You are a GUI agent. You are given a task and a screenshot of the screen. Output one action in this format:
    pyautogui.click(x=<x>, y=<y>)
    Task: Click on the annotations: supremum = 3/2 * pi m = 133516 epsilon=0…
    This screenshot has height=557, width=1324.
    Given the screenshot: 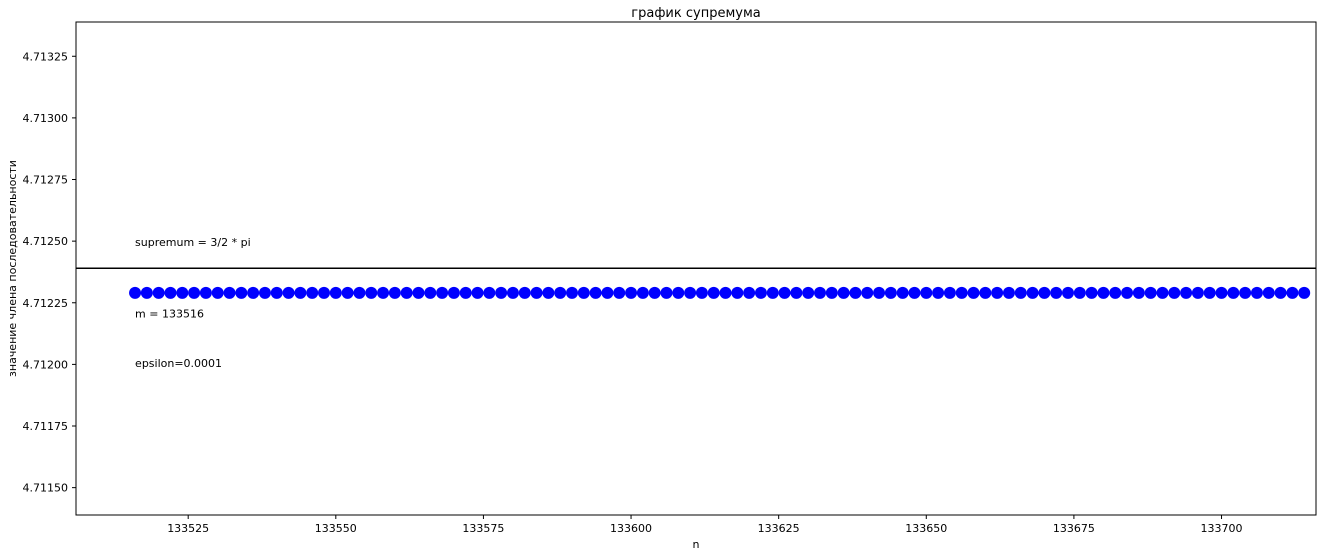 What is the action you would take?
    pyautogui.click(x=193, y=303)
    